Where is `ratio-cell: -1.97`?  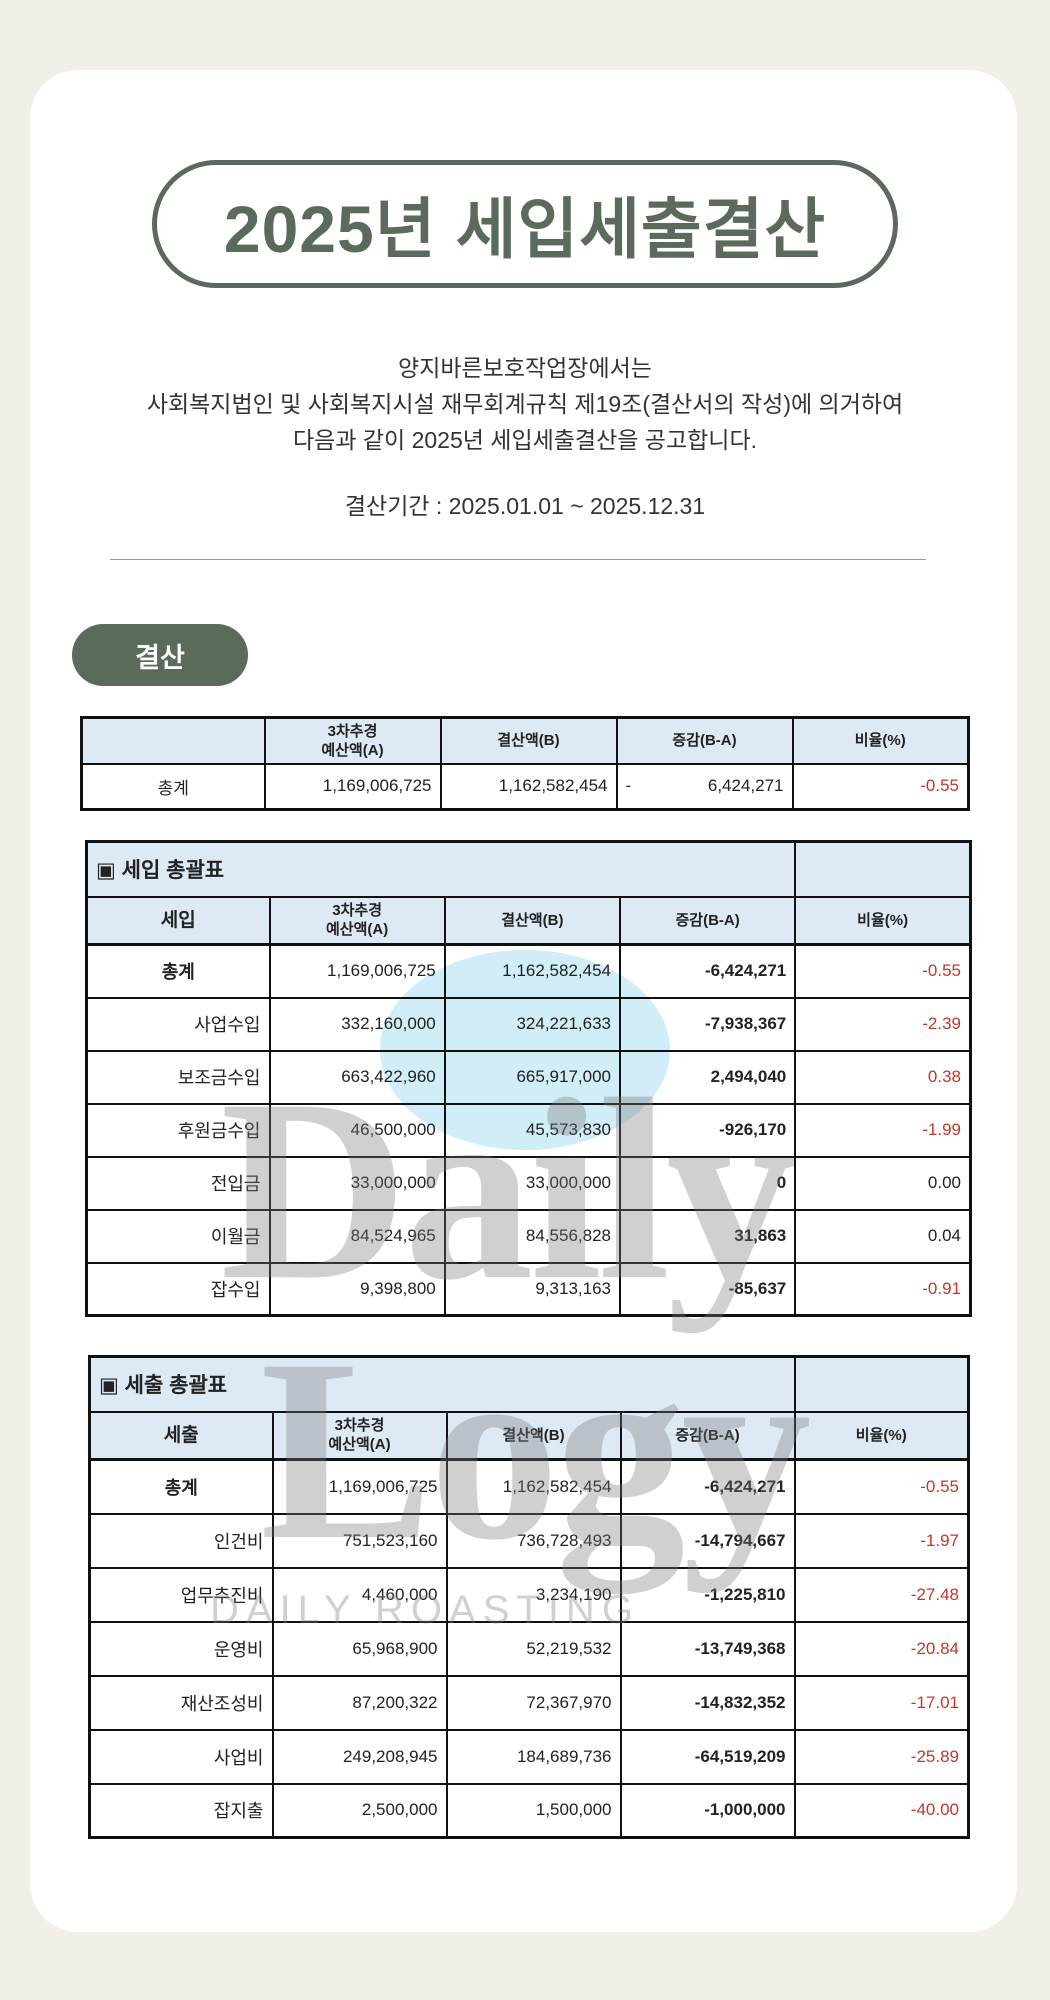 ratio-cell: -1.97 is located at coordinates (881, 1540).